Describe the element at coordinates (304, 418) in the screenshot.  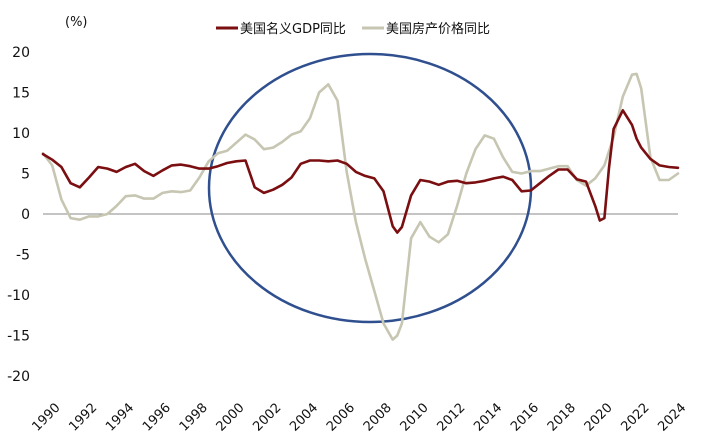
I see `x-tick-label: 2004` at that location.